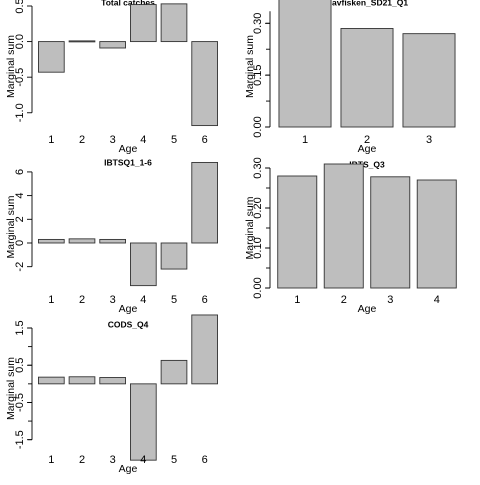 Image resolution: width=480 pixels, height=485 pixels. I want to click on panel-title: IBTS_Q3, so click(367, 165).